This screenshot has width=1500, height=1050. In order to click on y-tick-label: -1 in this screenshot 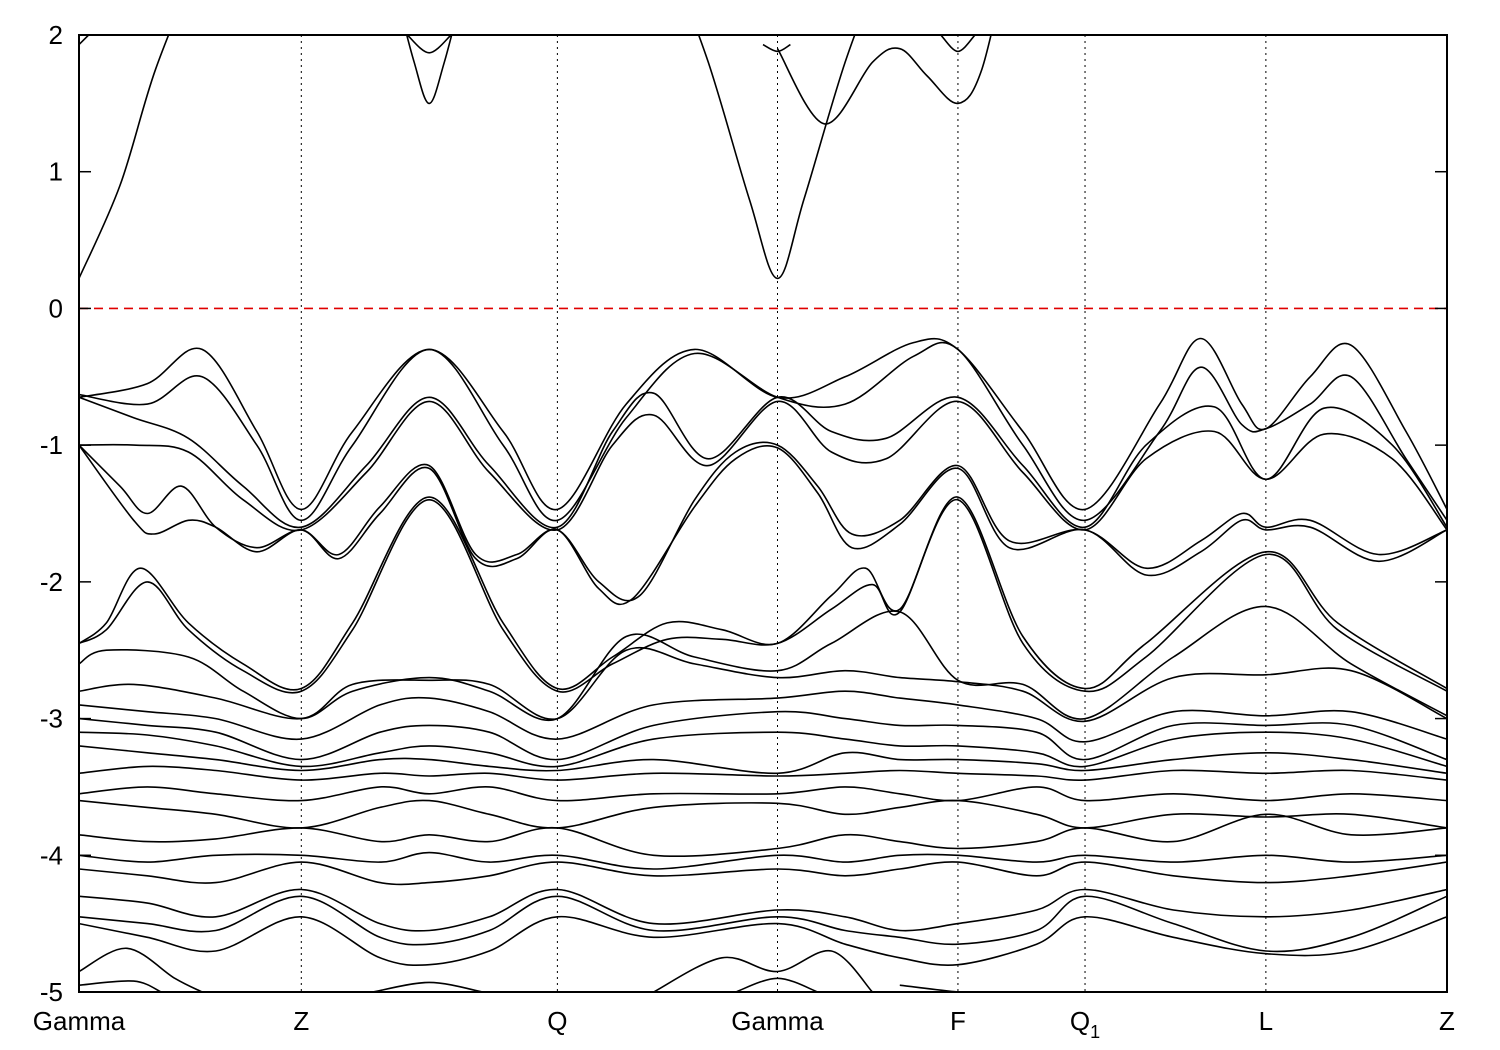, I will do `click(51, 445)`.